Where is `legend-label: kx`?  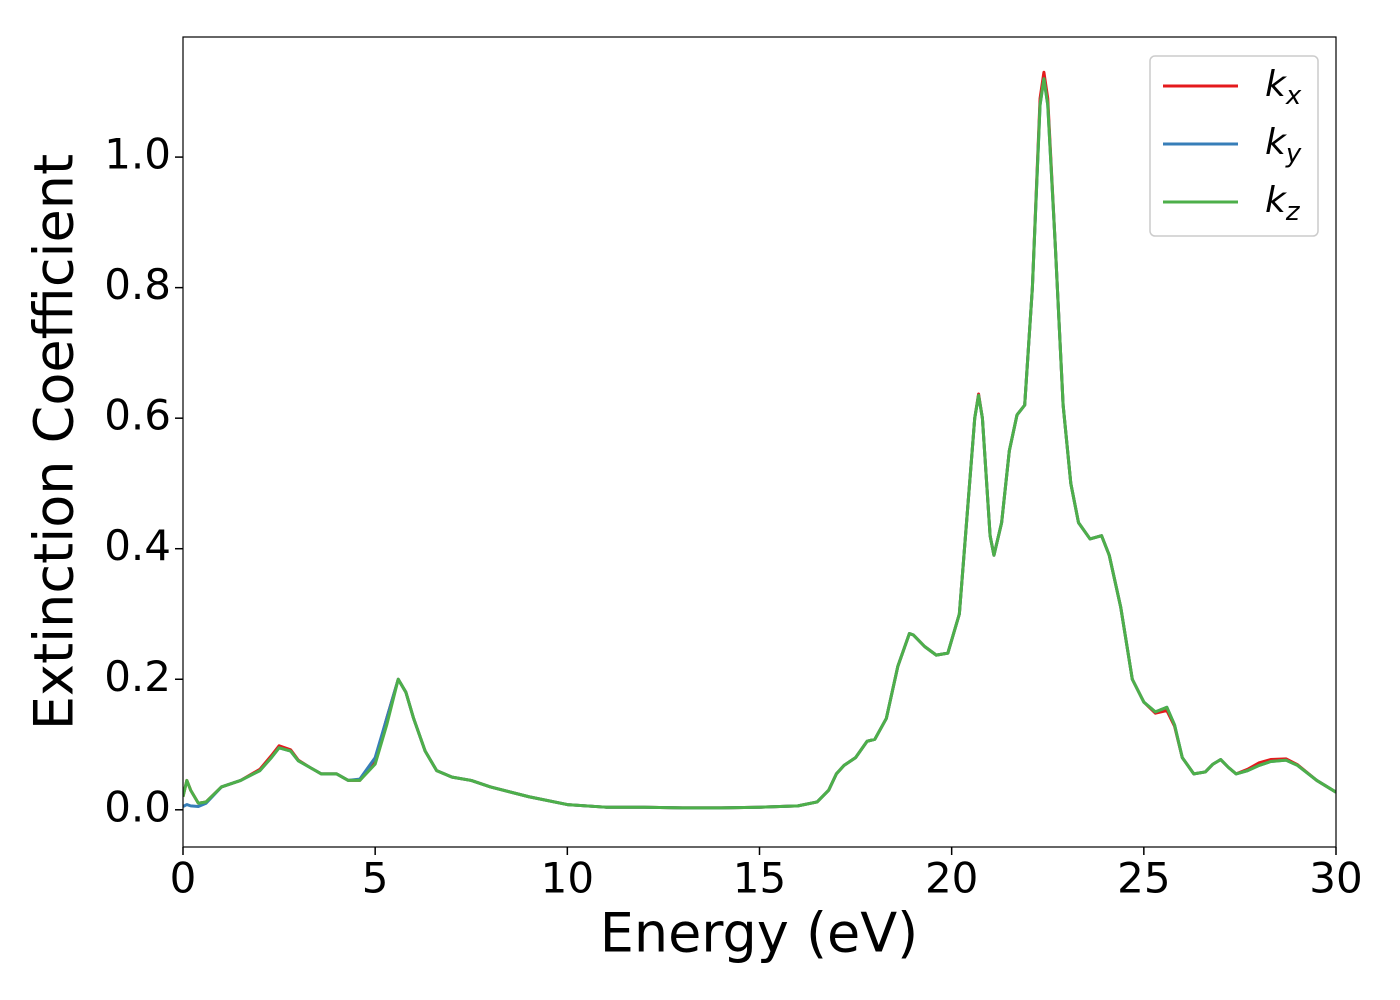
legend-label: kx is located at coordinates (1283, 87).